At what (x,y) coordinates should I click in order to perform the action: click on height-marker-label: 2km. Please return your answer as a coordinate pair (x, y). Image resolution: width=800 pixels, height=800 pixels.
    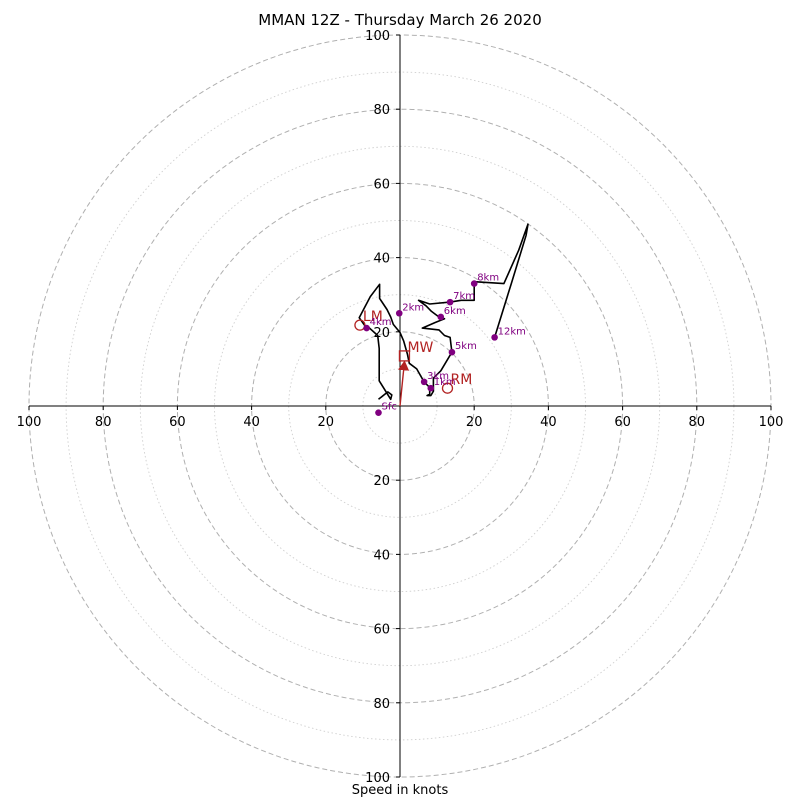
    Looking at the image, I should click on (413, 307).